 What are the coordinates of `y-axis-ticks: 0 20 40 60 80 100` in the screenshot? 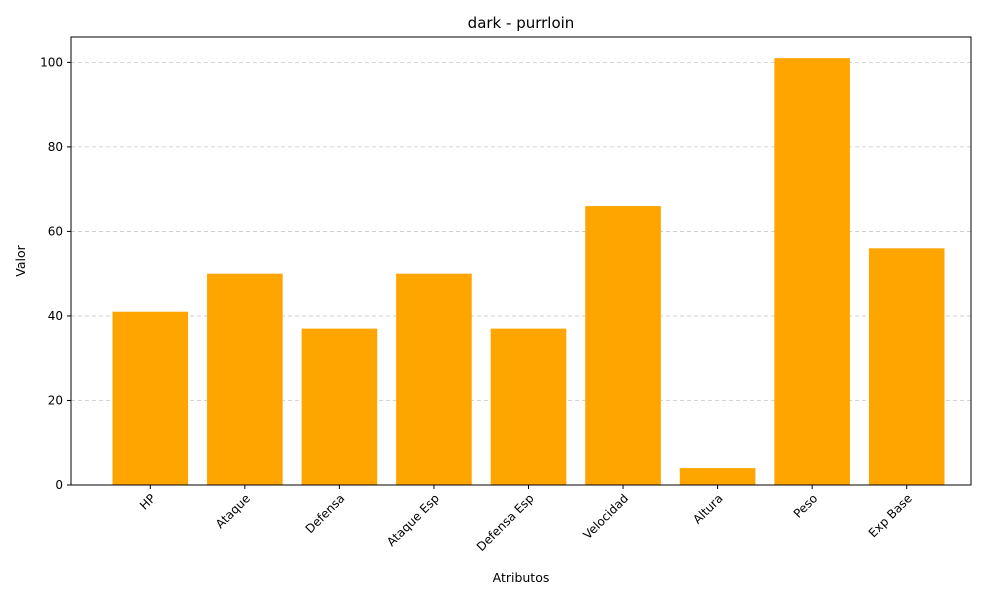 It's located at (55, 273).